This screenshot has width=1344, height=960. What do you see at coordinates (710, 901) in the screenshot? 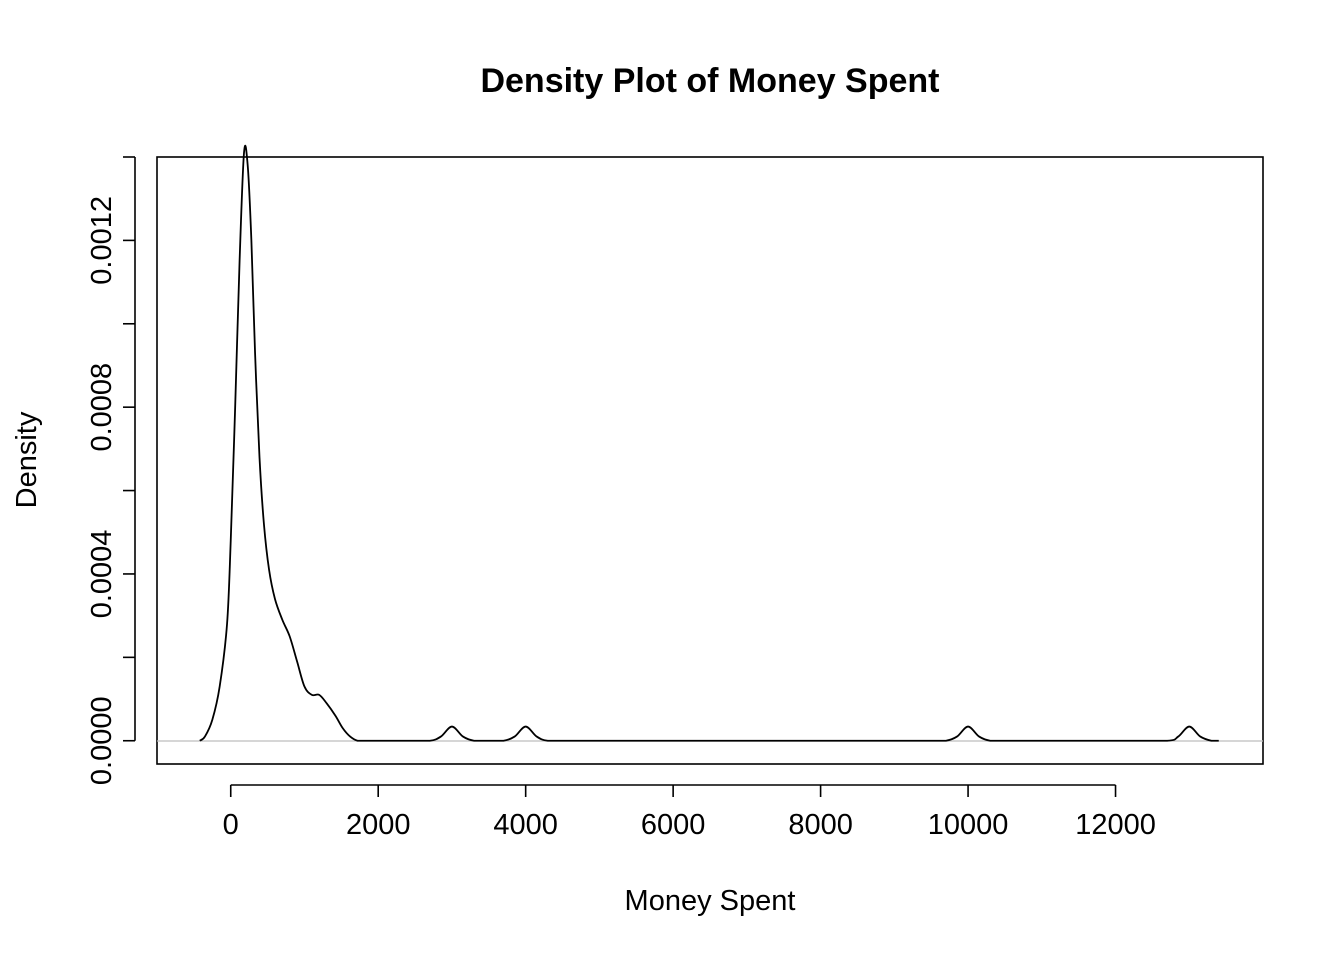
I see `x-axis-label: Money Spent` at bounding box center [710, 901].